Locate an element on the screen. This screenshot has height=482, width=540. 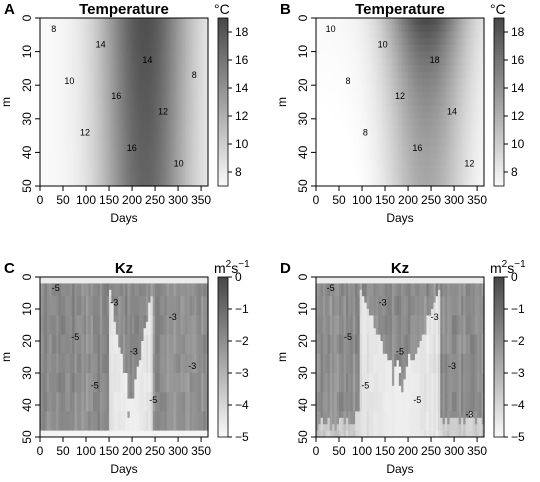
colorbar-swatch is located at coordinates (223, 73).